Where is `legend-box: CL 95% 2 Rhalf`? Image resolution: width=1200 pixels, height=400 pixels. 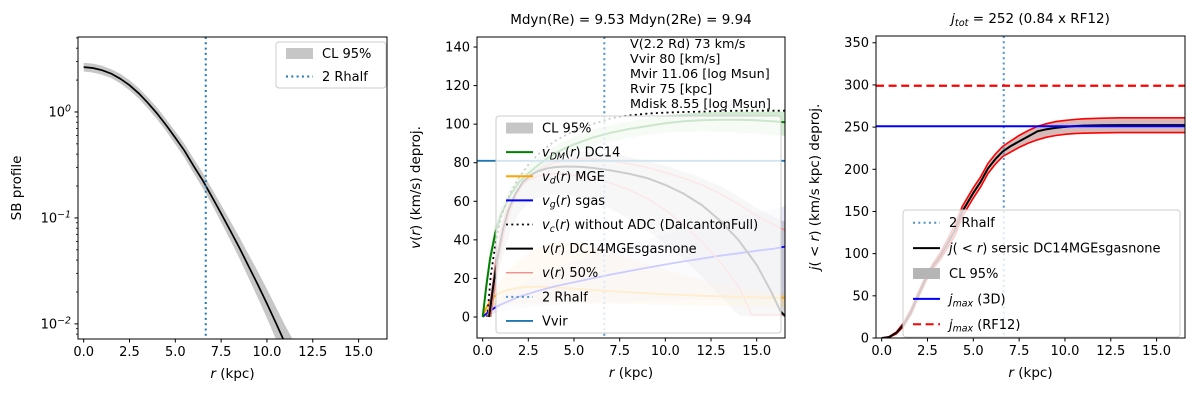 legend-box: CL 95% 2 Rhalf is located at coordinates (331, 65).